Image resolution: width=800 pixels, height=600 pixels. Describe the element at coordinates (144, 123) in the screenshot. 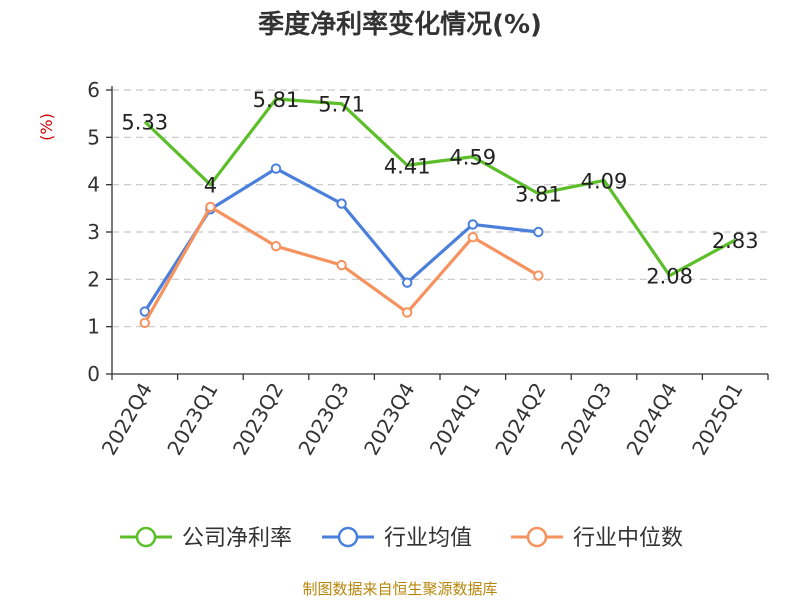

I see `data-label-0: 5.33` at that location.